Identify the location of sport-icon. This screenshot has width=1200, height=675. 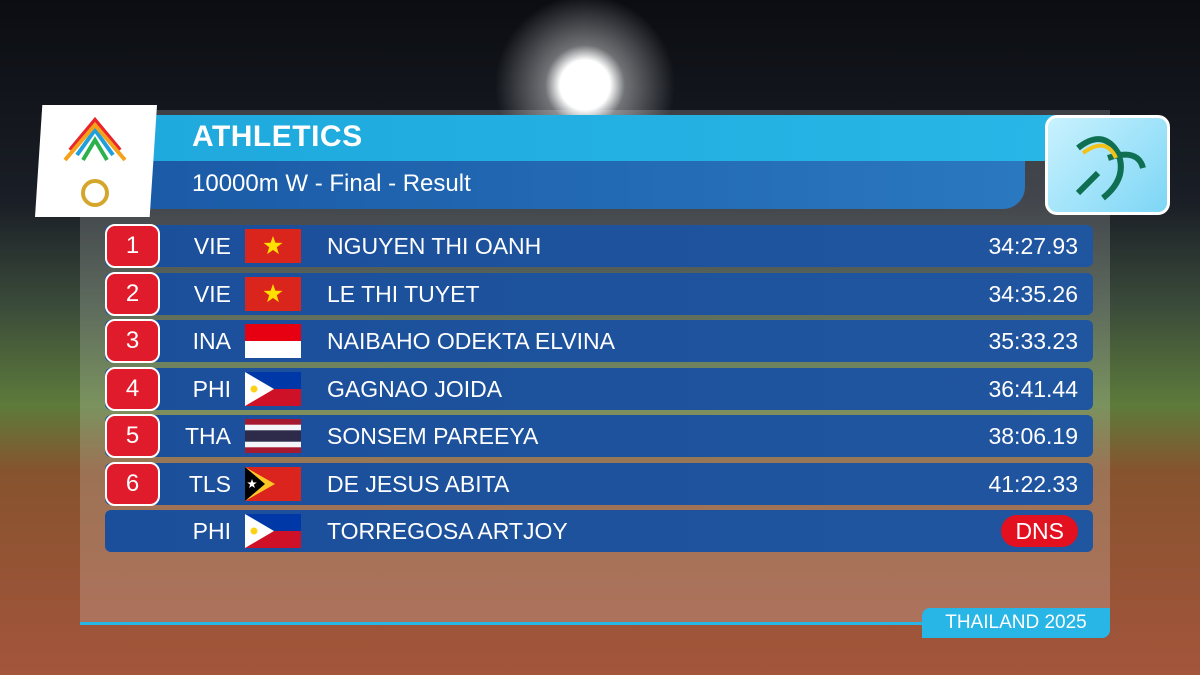
(1107, 165).